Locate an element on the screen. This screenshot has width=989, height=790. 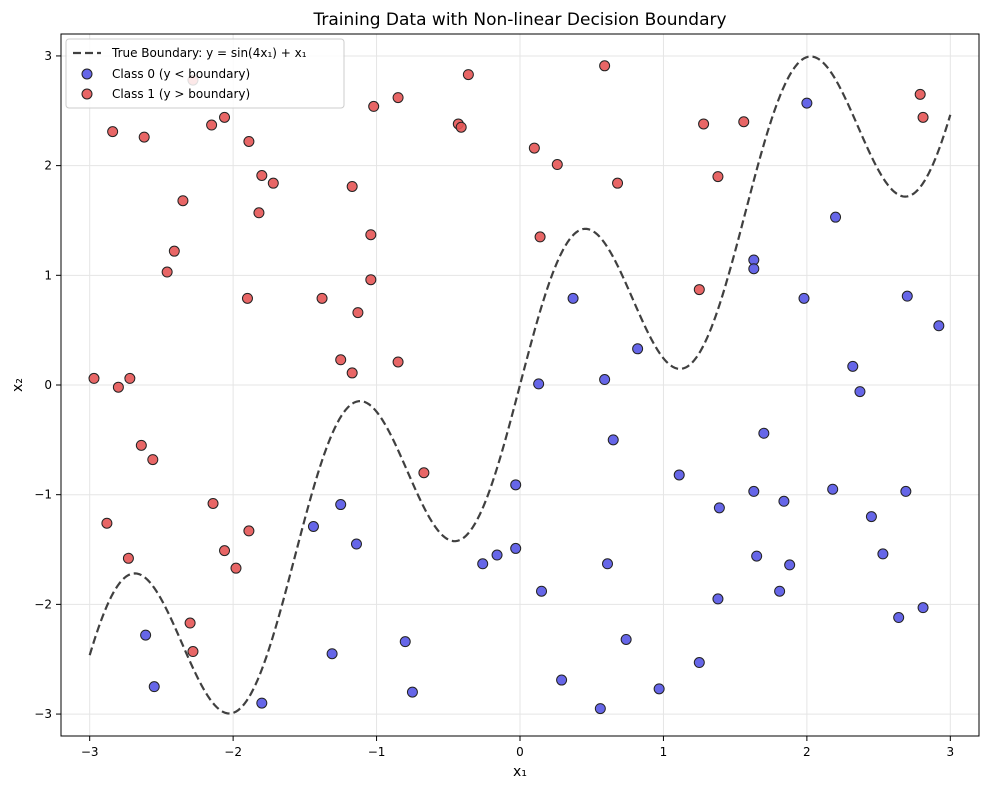
y-tick-label: −1 is located at coordinates (43, 495).